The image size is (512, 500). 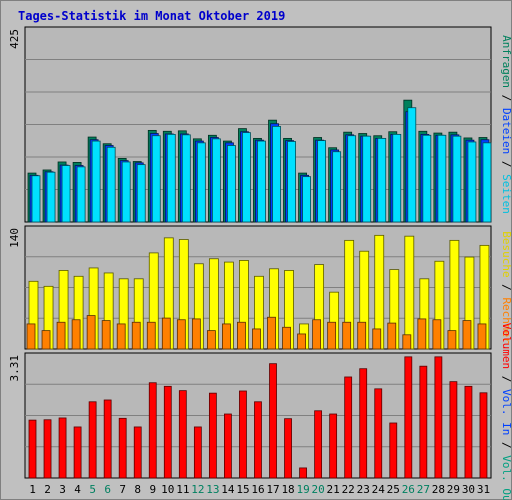 I want to click on x-tick-label-day-1: 1, so click(x=32, y=489).